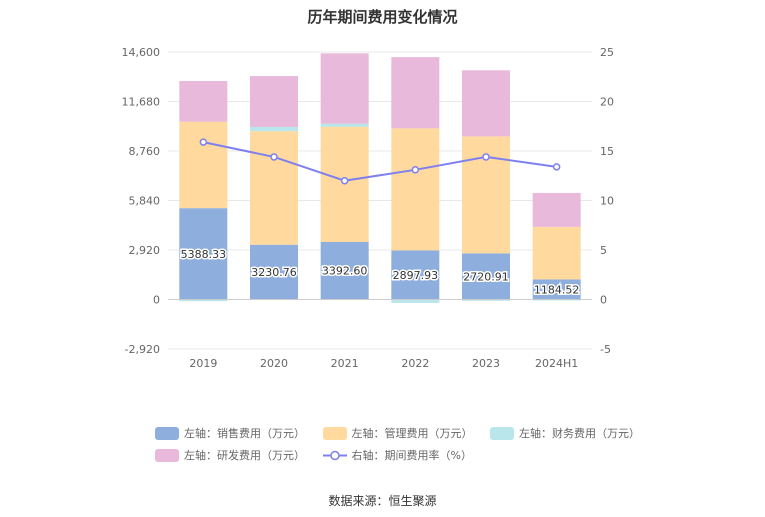  I want to click on bar-data-label: 3392.60, so click(345, 271).